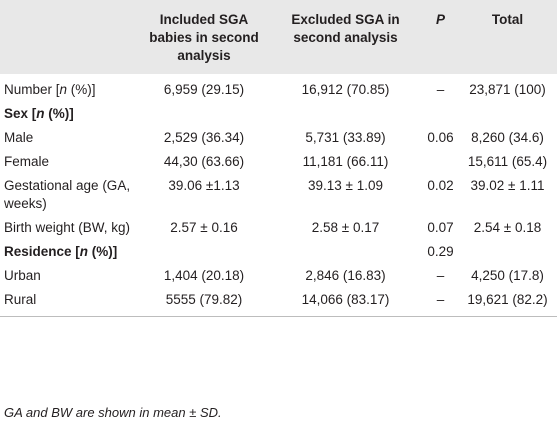 The height and width of the screenshot is (430, 557). Describe the element at coordinates (70, 138) in the screenshot. I see `row-label: Male` at that location.